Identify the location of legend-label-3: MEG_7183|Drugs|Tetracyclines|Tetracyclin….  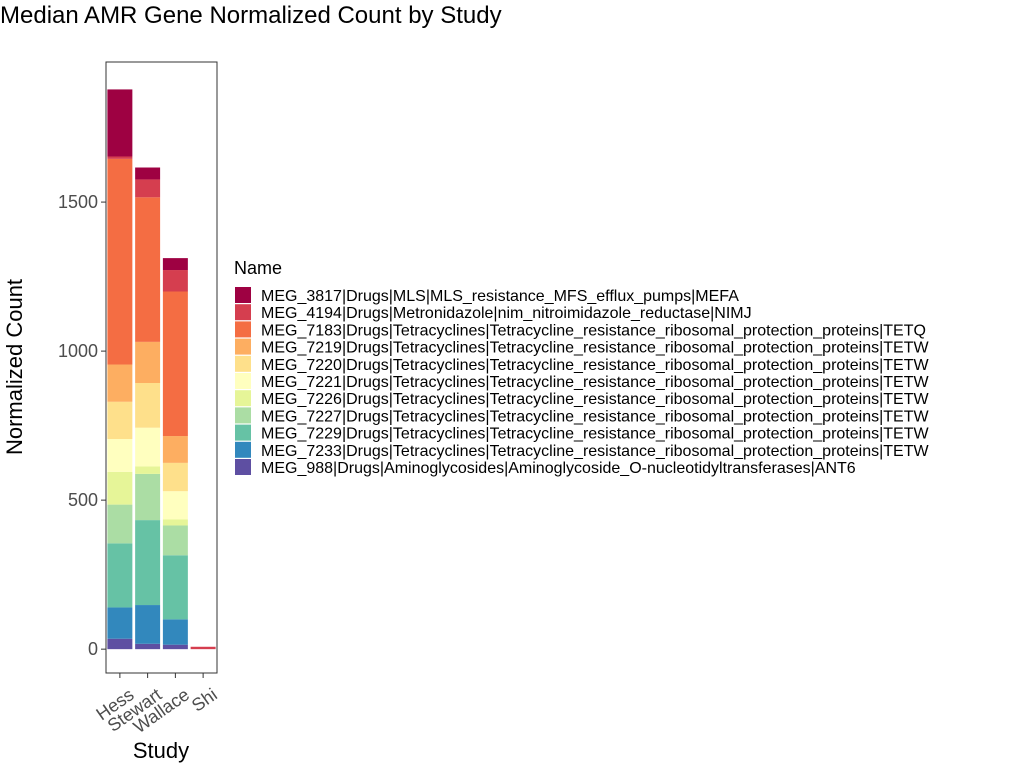
(593, 330).